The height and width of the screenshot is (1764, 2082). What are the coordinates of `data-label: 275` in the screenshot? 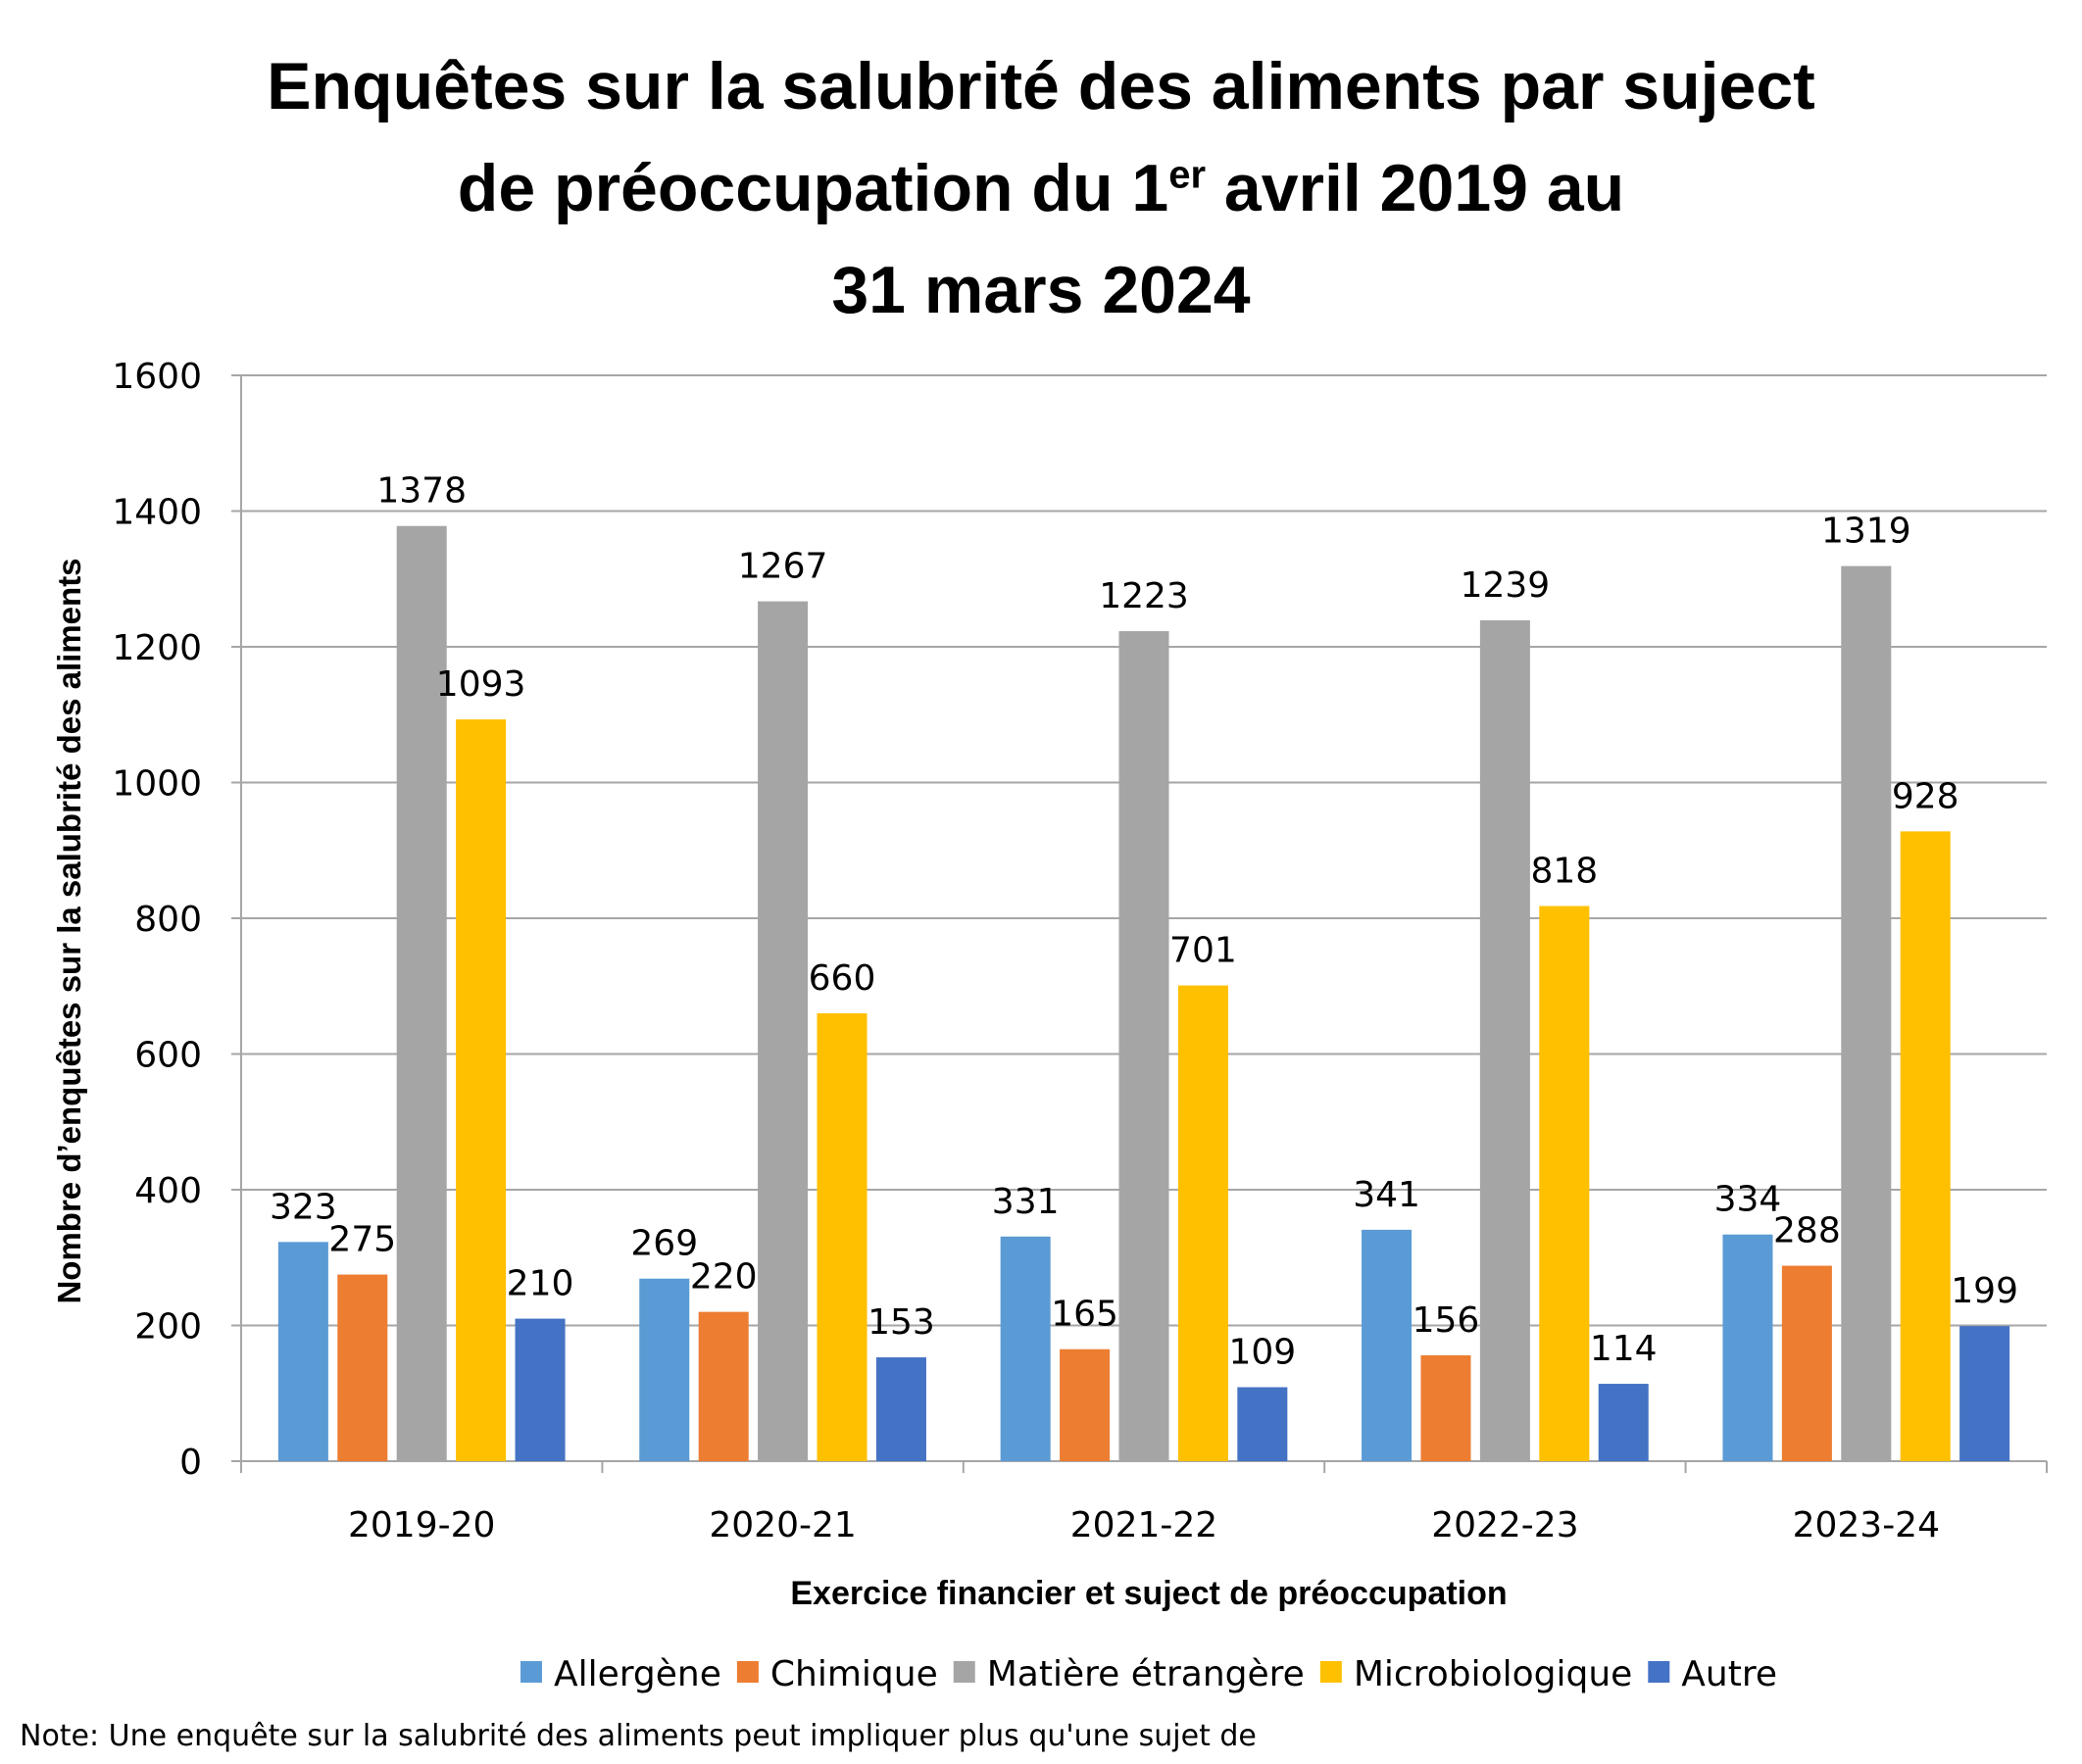 It's located at (362, 1240).